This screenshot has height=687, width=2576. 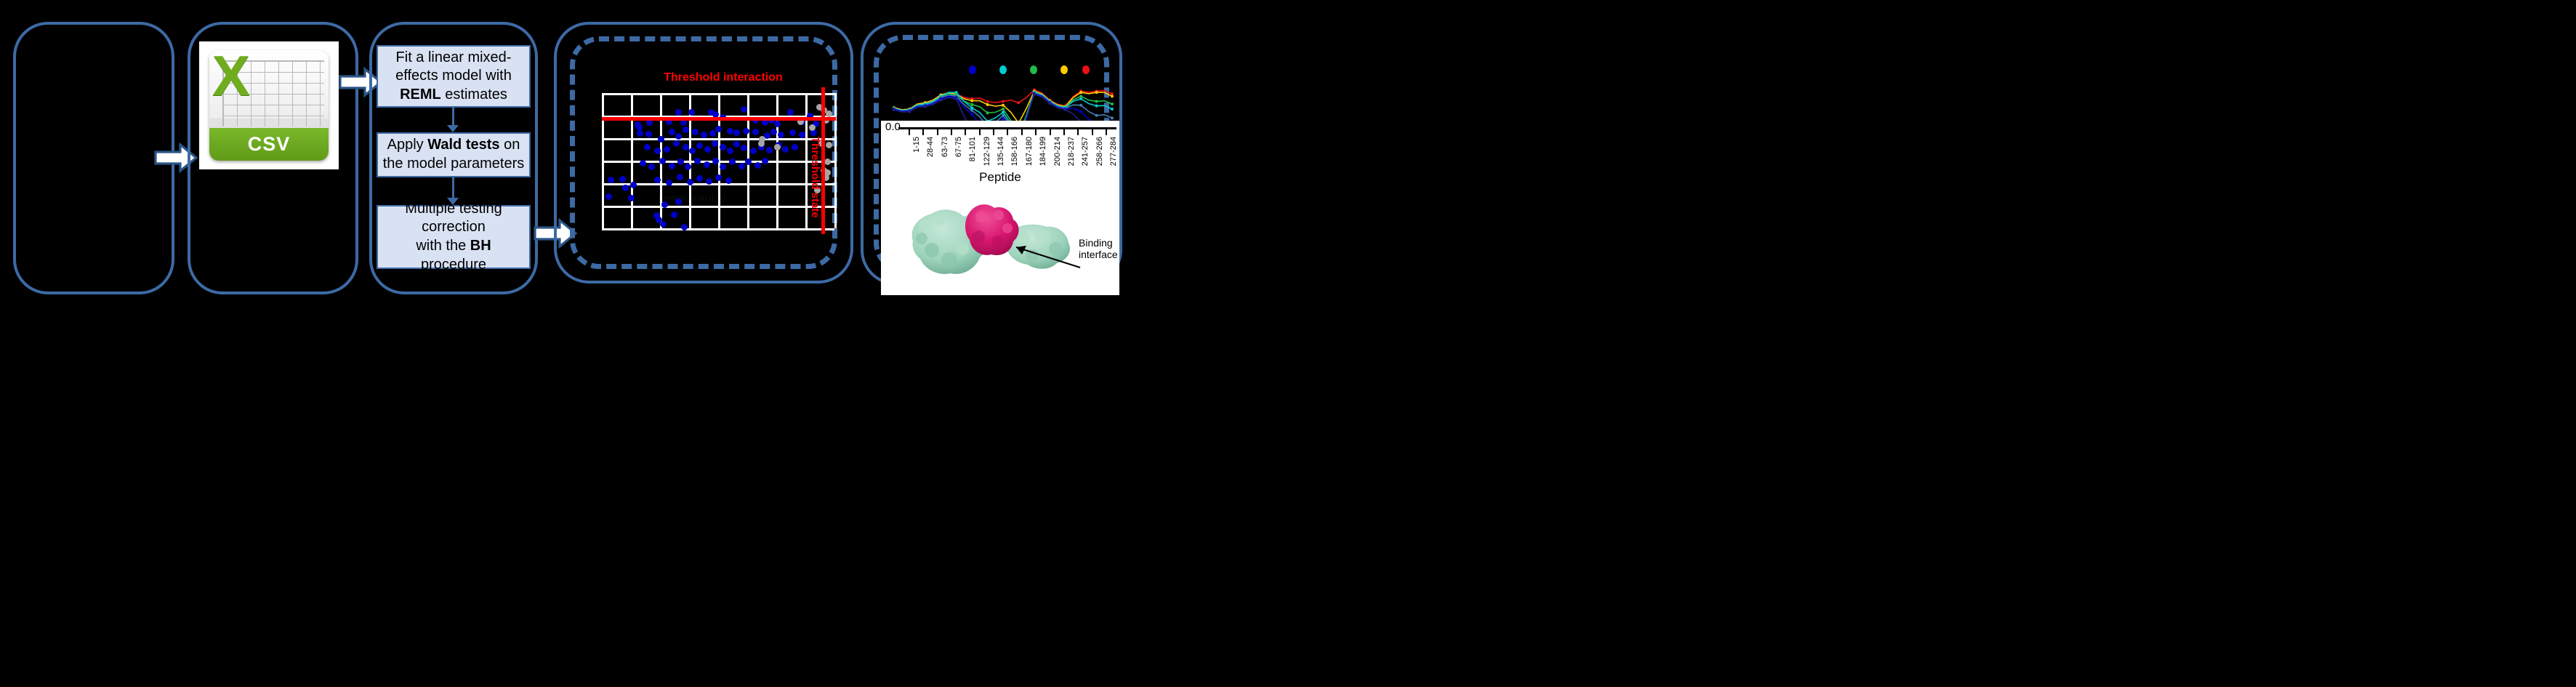 I want to click on wald-keyword: Wald tests, so click(x=463, y=145).